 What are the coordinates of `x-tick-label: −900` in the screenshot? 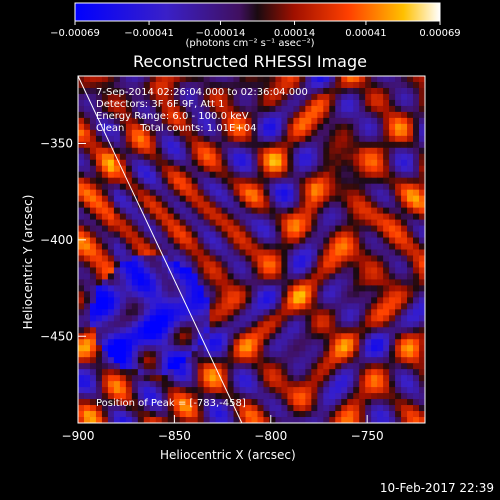 It's located at (78, 436).